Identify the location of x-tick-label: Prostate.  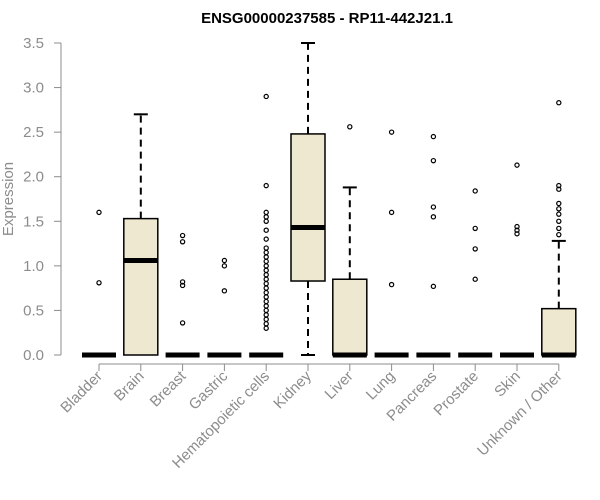
(456, 394).